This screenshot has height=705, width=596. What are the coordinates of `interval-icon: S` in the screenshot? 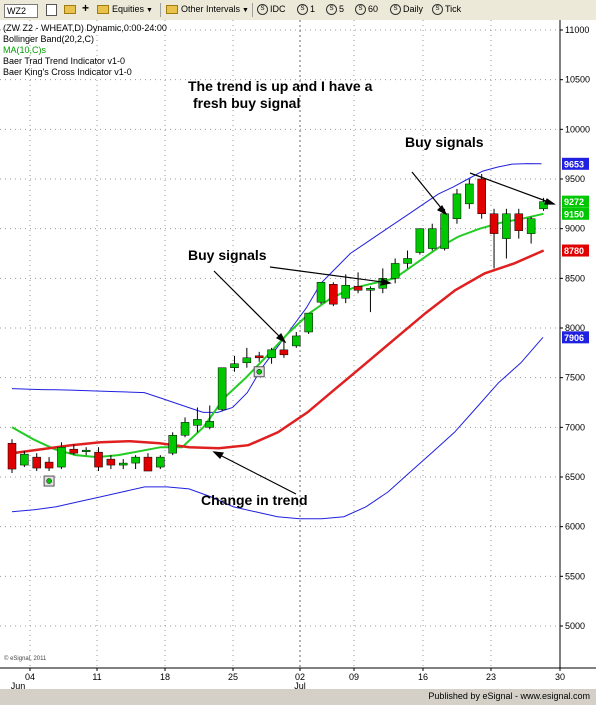 It's located at (302, 10).